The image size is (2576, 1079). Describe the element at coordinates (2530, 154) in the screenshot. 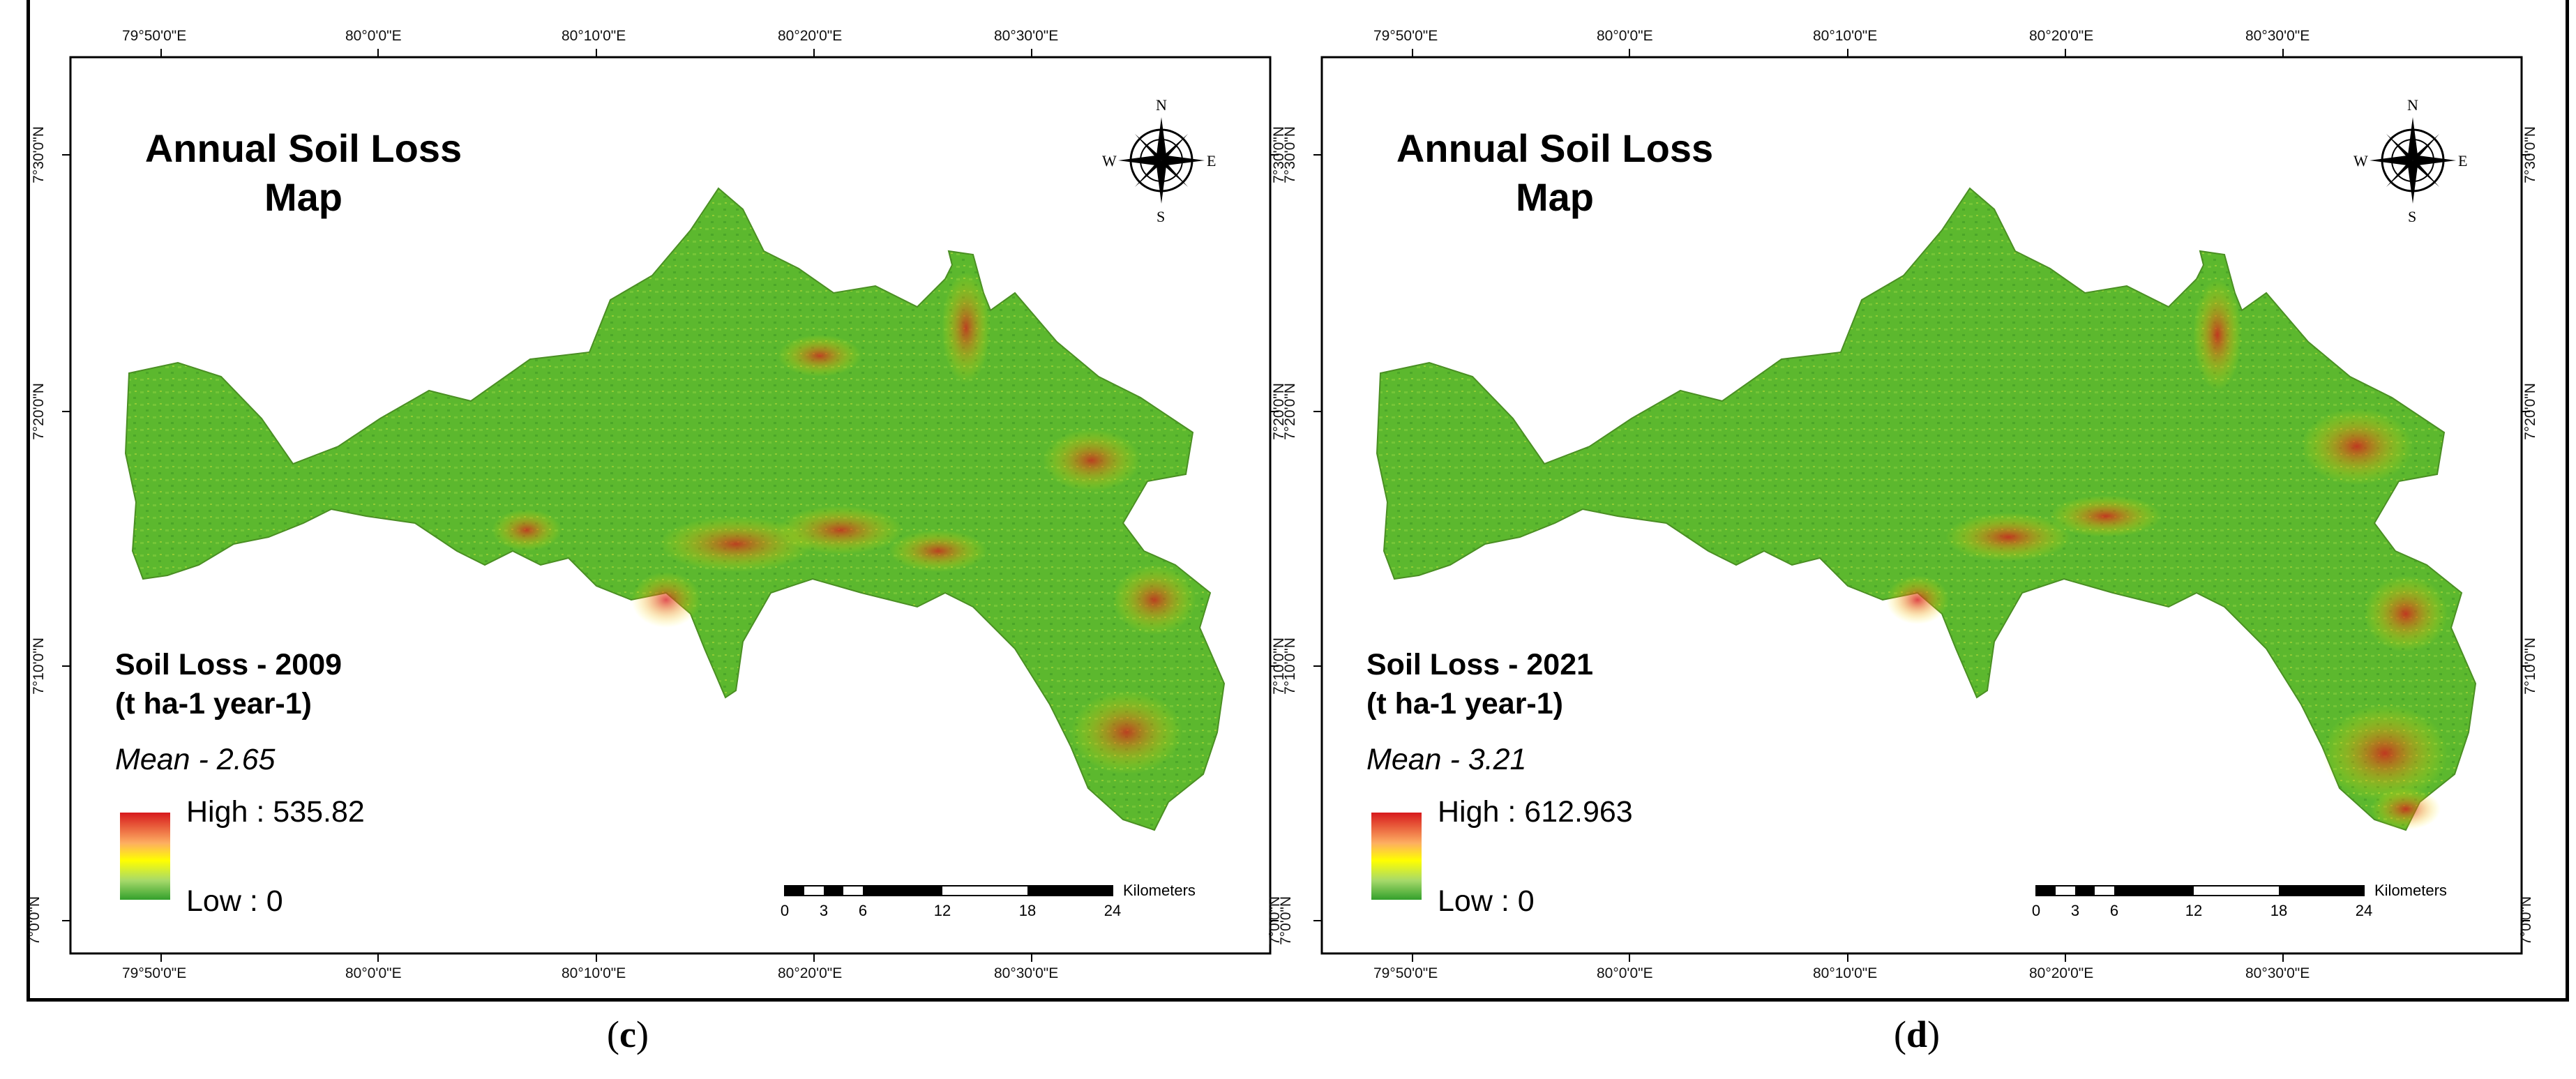

I see `lat-label-right: 7°30'0"N` at that location.